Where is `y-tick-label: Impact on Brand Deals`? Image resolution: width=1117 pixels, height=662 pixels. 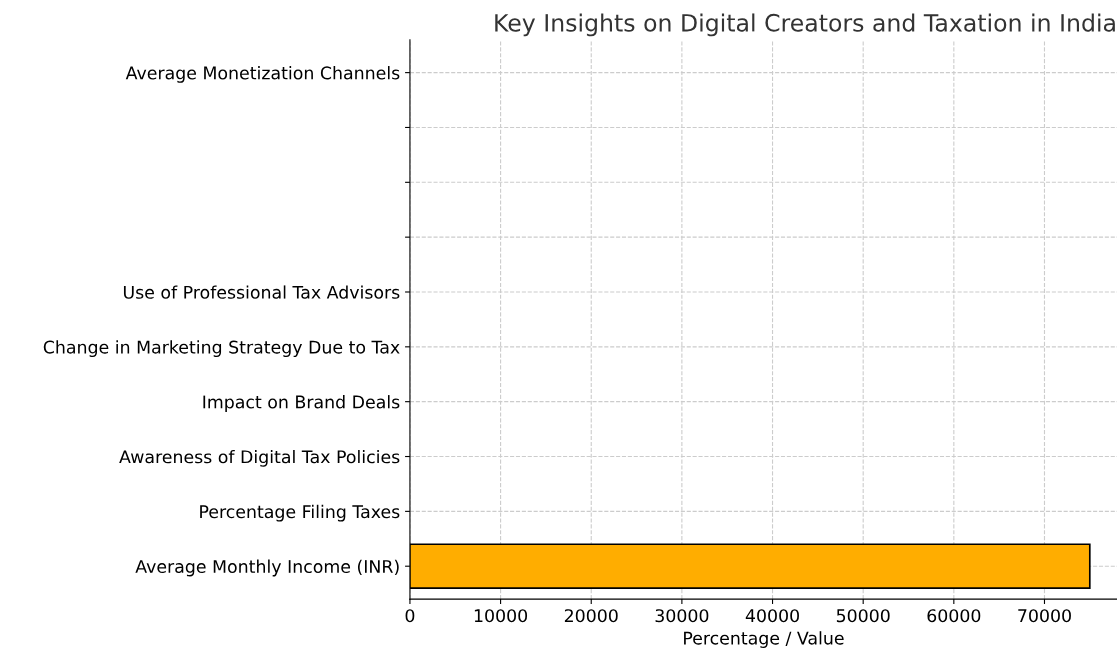
y-tick-label: Impact on Brand Deals is located at coordinates (301, 403).